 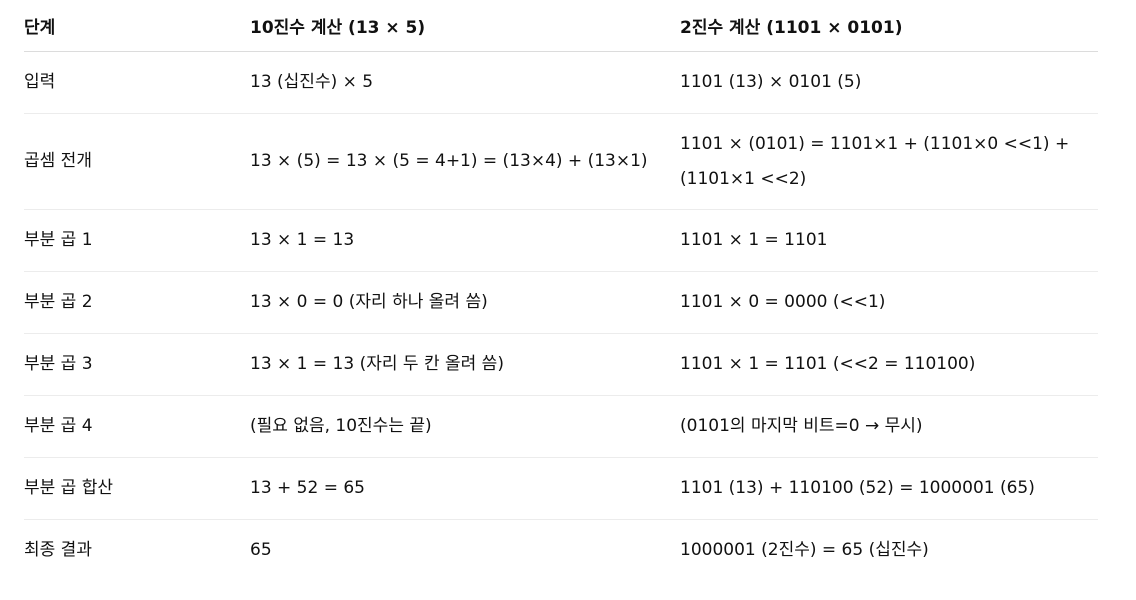 I want to click on cell-binary: 1101 (13) + 110100 (52) = 1000001 (65), so click(x=889, y=488).